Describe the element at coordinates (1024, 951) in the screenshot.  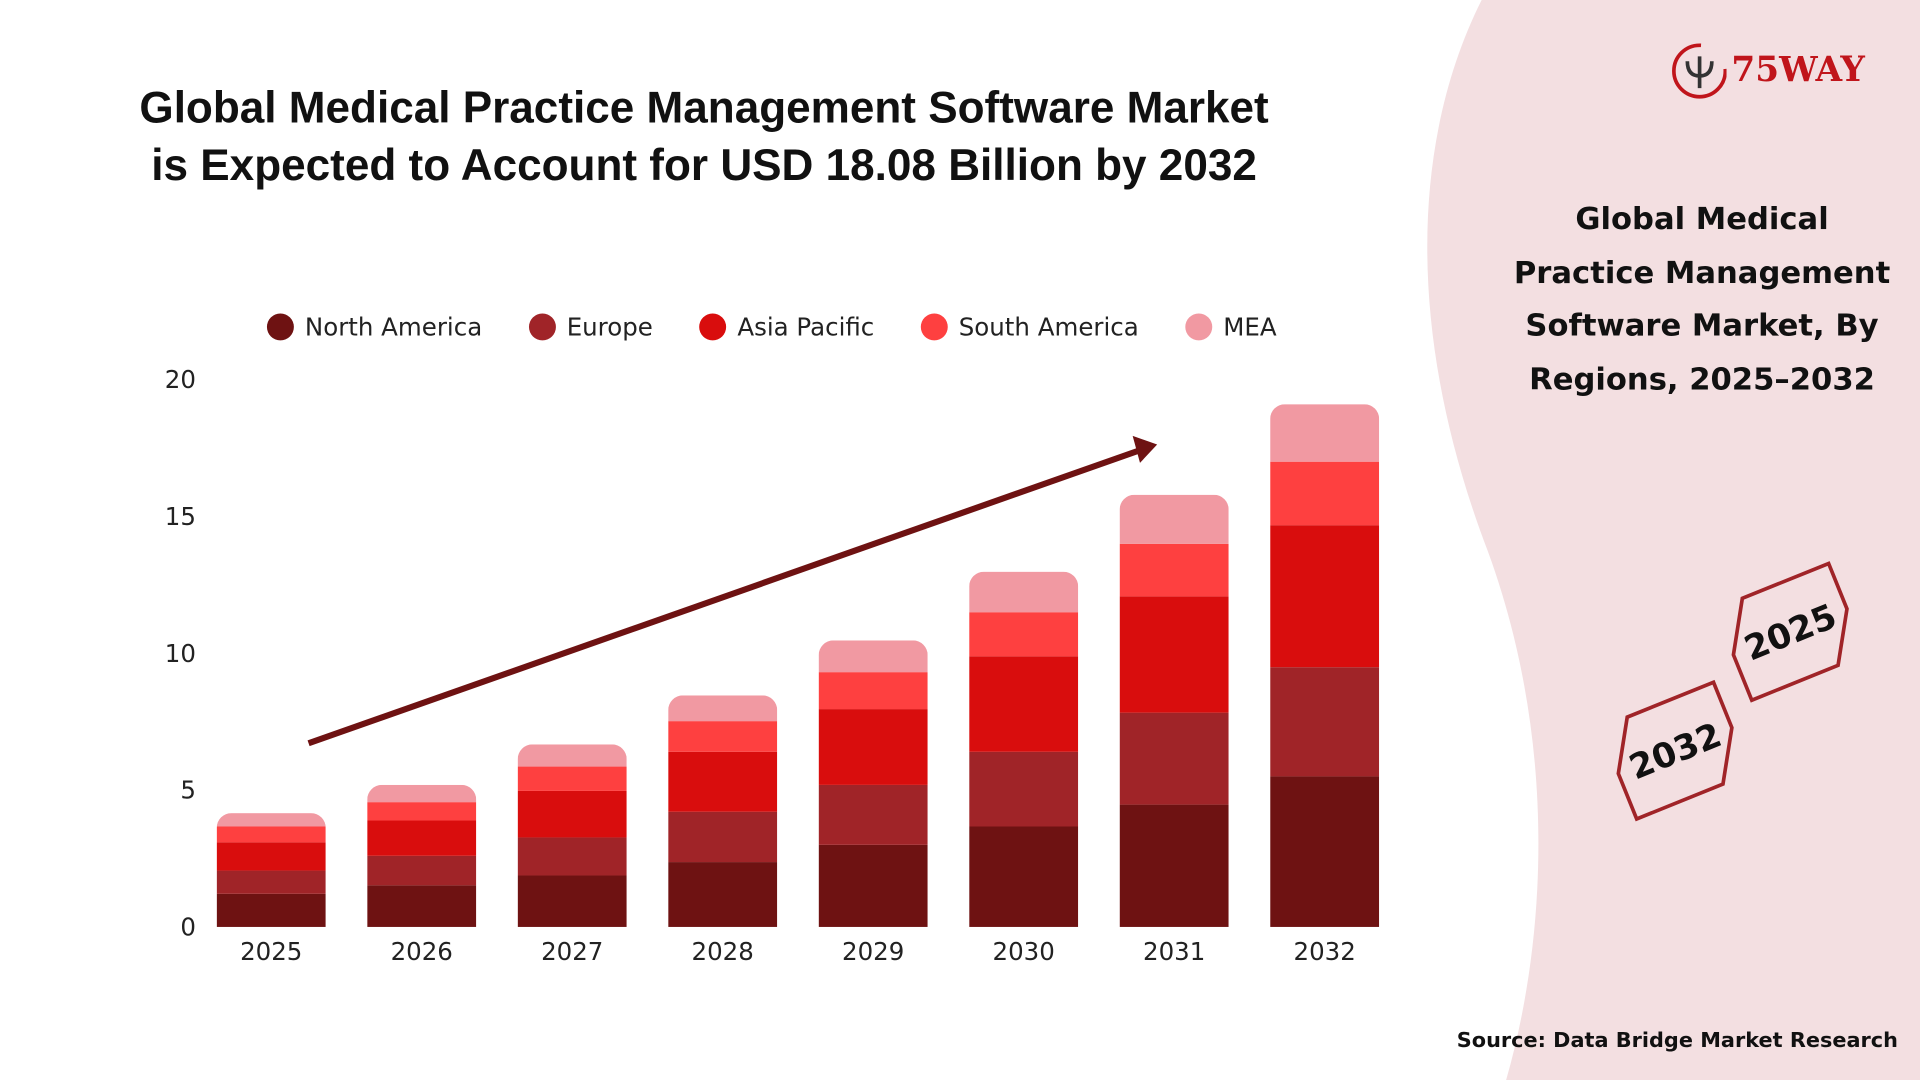
I see `x-tick-label: 2030` at that location.